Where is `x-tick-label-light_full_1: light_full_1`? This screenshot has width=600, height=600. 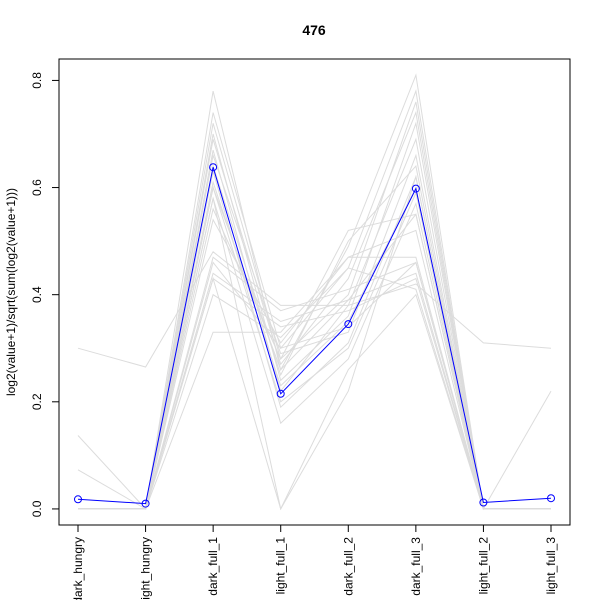 x-tick-label-light_full_1: light_full_1 is located at coordinates (281, 566).